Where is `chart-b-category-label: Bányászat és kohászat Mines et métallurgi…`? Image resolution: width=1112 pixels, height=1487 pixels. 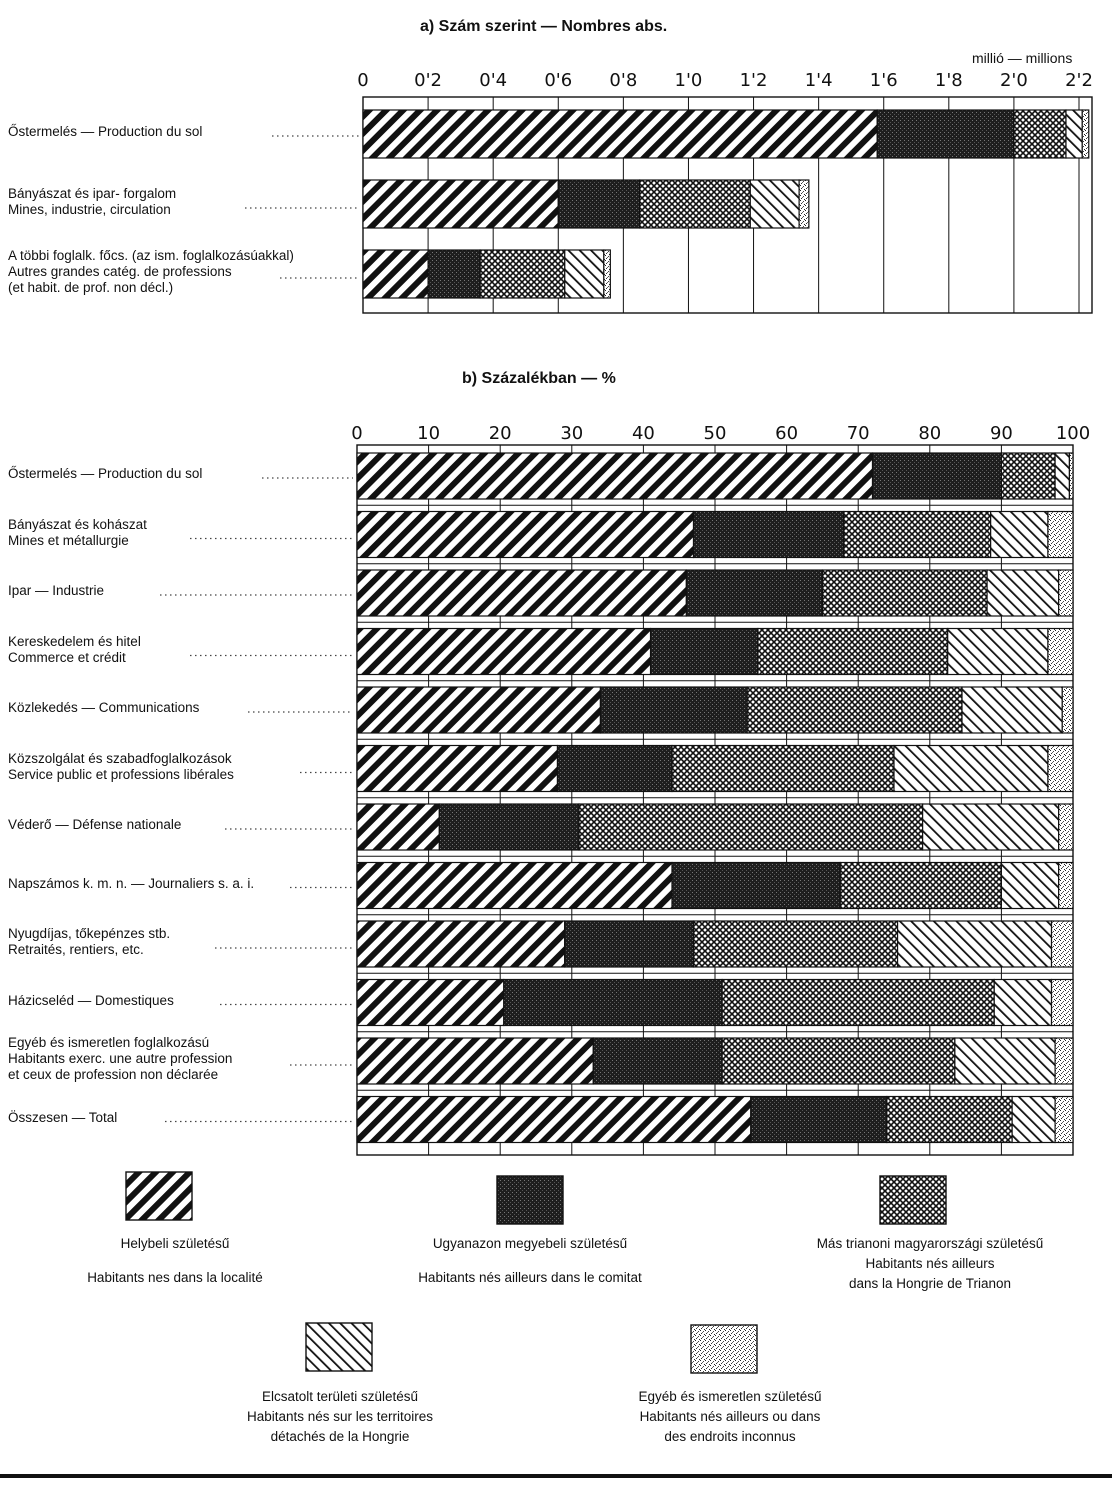 chart-b-category-label: Bányászat és kohászat Mines et métallurgi… is located at coordinates (77, 533).